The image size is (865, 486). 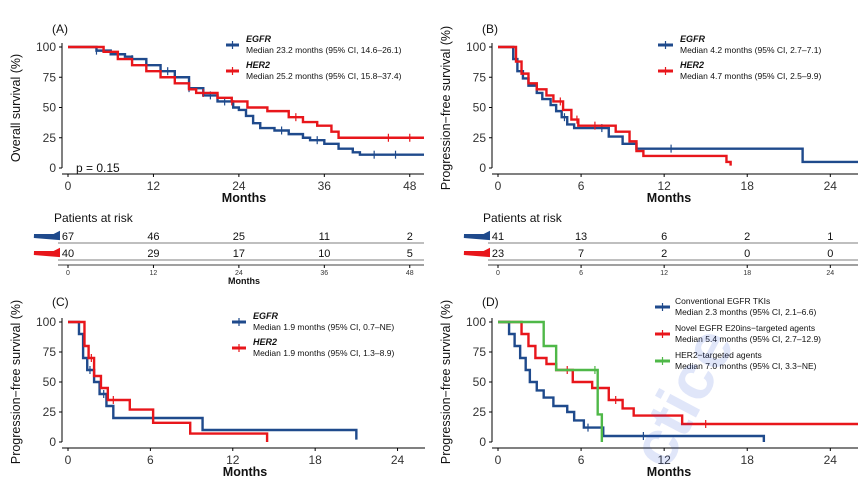 What do you see at coordinates (246, 92) in the screenshot?
I see `panel-a-series-red-curve` at bounding box center [246, 92].